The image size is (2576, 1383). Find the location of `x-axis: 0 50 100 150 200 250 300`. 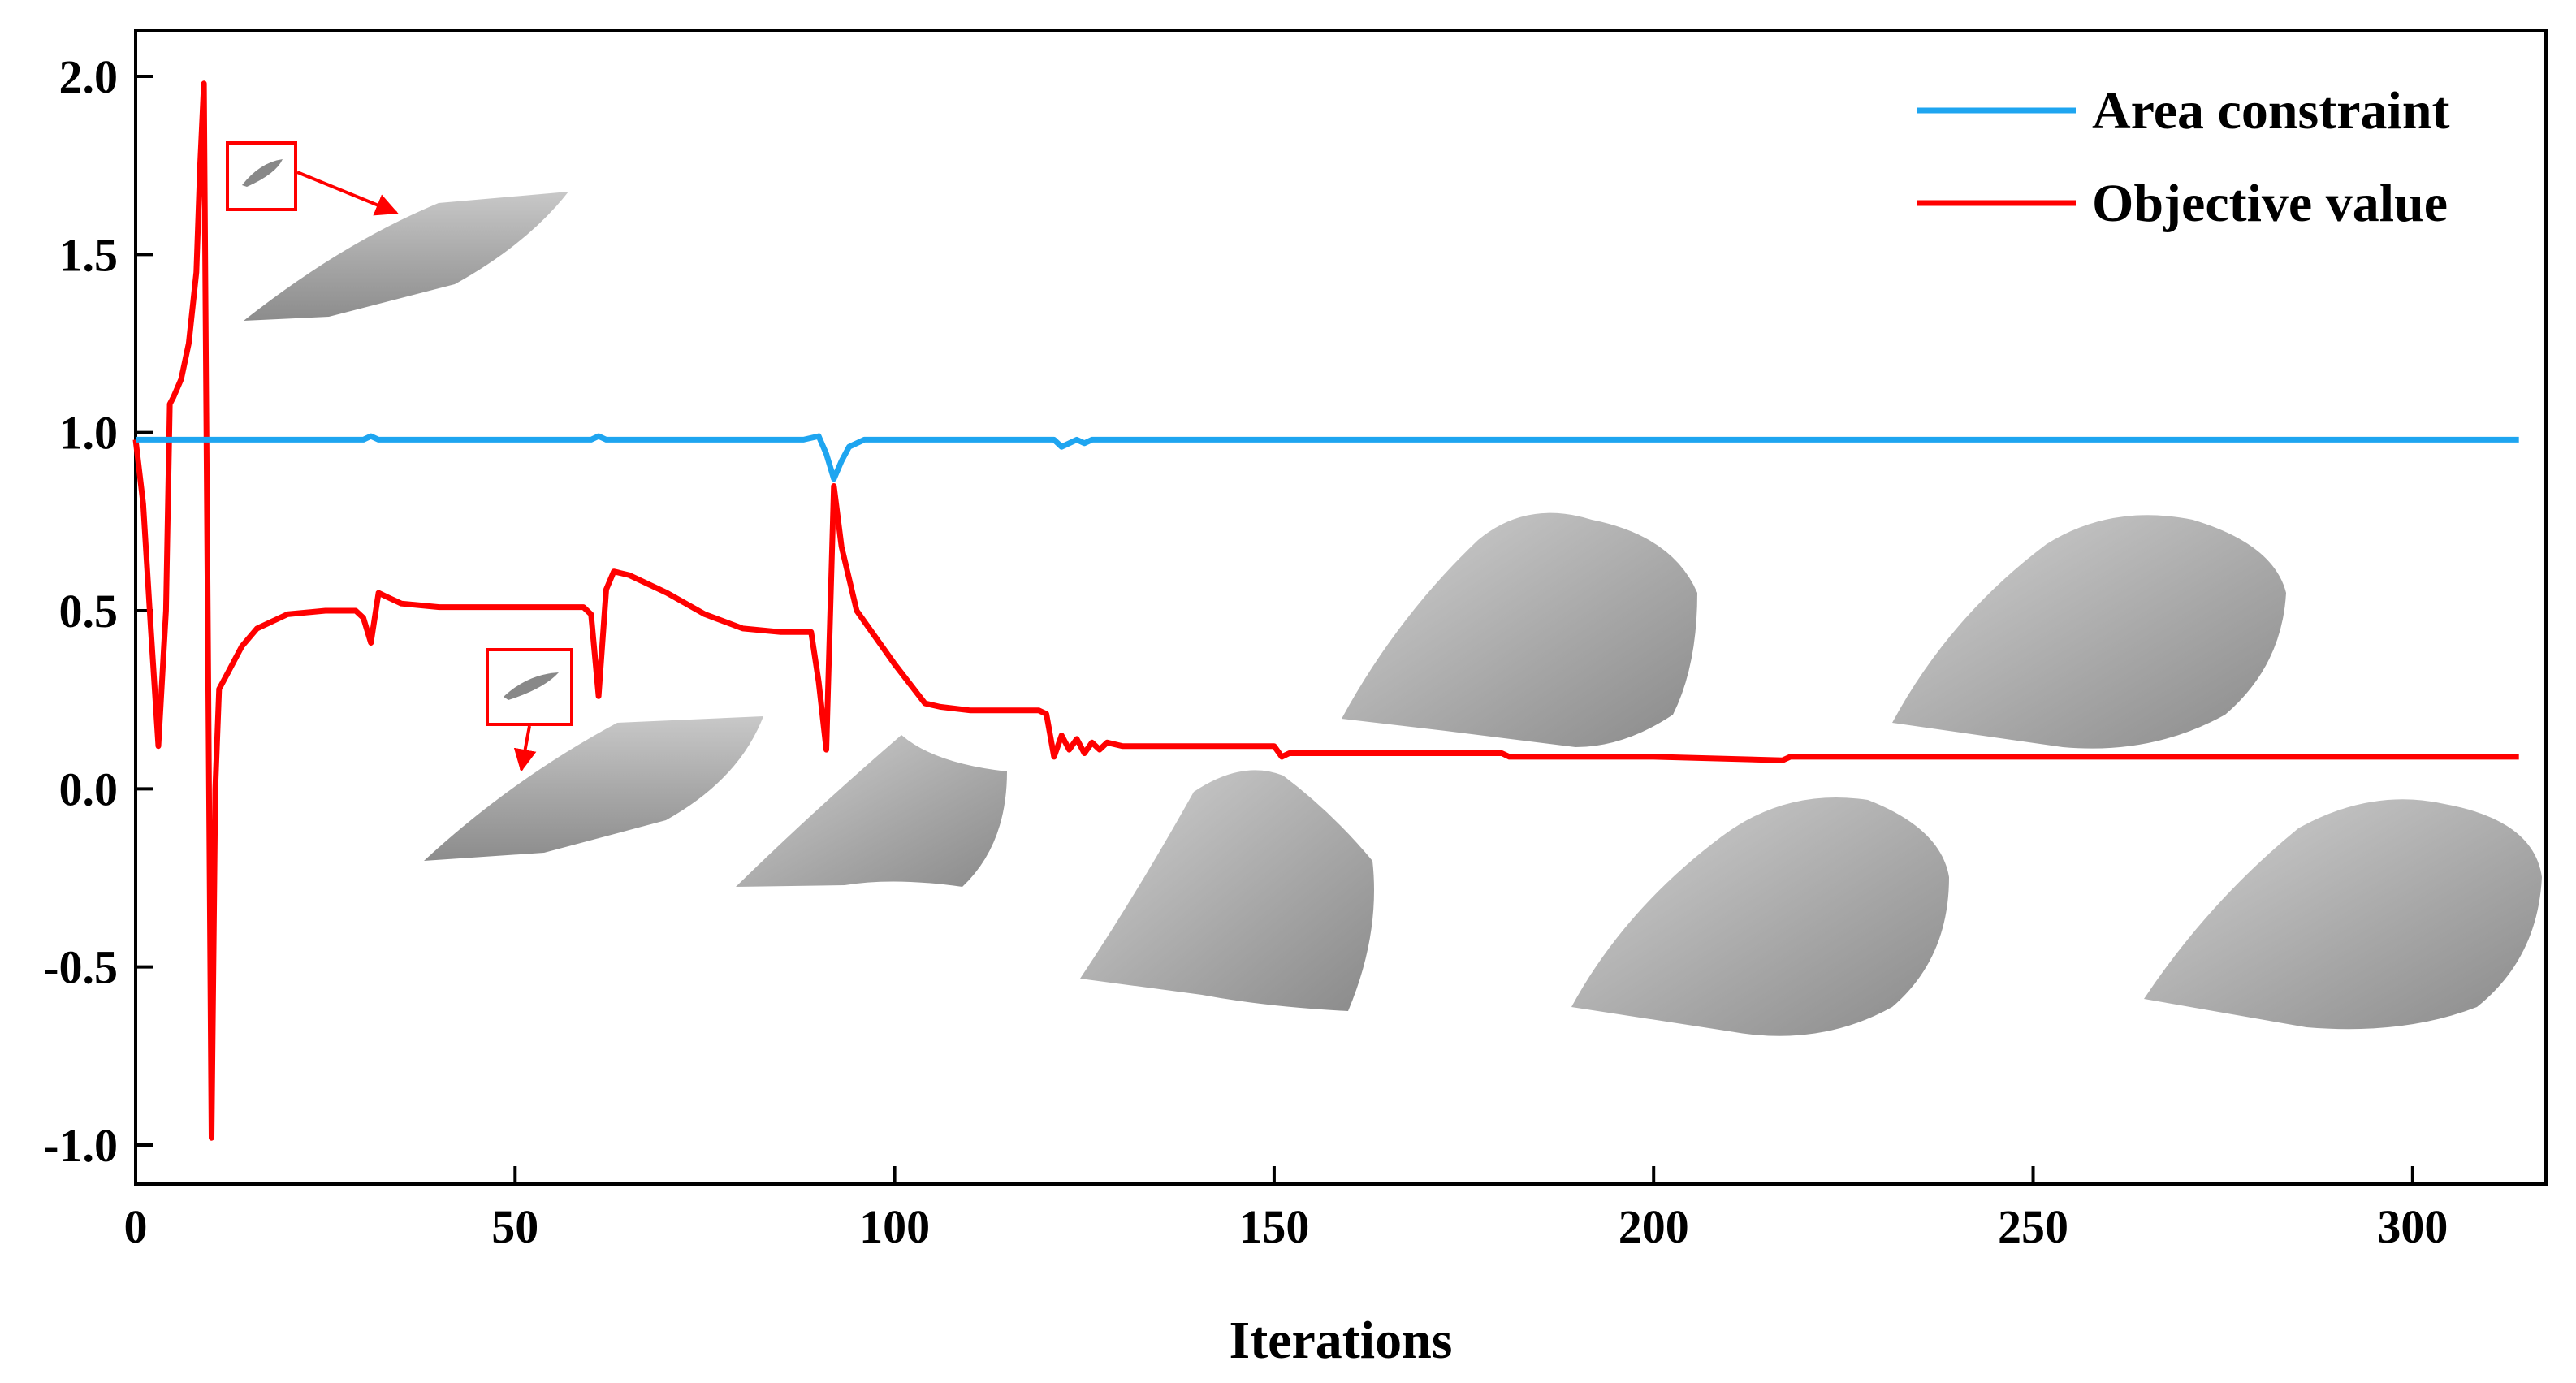

x-axis: 0 50 100 150 200 250 300 is located at coordinates (1286, 1209).